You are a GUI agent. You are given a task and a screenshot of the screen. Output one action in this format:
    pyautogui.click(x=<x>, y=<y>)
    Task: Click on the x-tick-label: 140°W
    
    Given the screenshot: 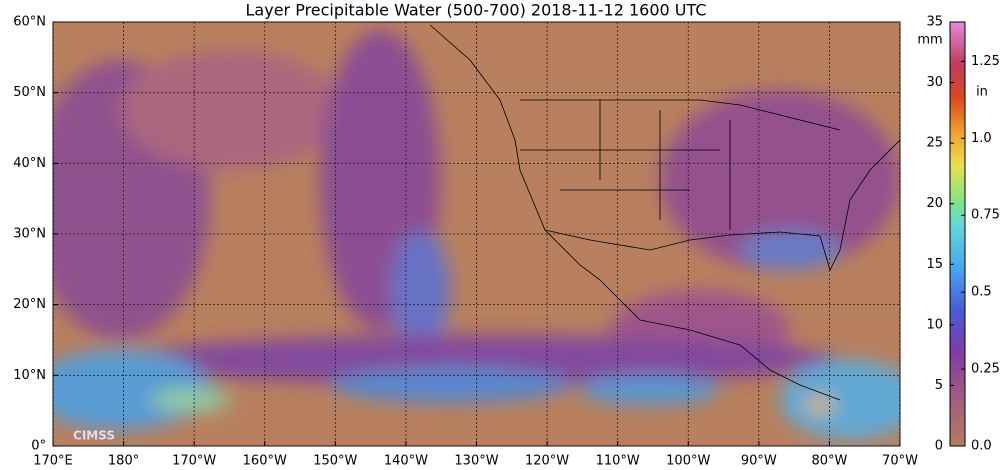 What is the action you would take?
    pyautogui.click(x=406, y=461)
    